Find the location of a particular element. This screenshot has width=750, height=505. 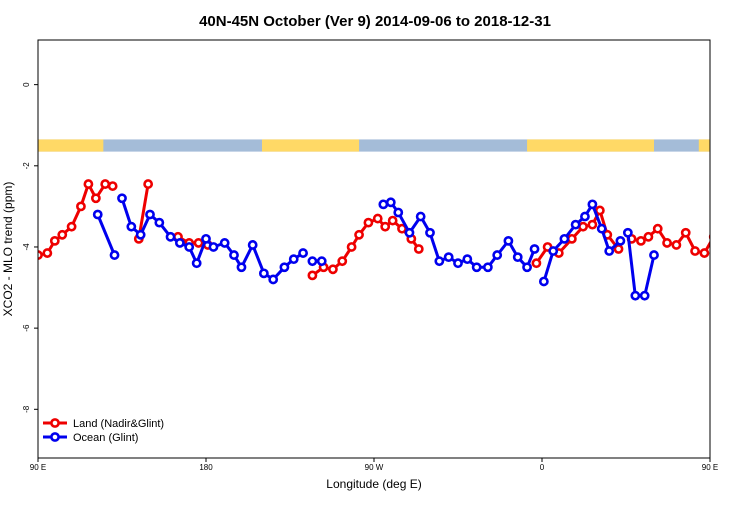

y-tick-label: 0 is located at coordinates (26, 84).